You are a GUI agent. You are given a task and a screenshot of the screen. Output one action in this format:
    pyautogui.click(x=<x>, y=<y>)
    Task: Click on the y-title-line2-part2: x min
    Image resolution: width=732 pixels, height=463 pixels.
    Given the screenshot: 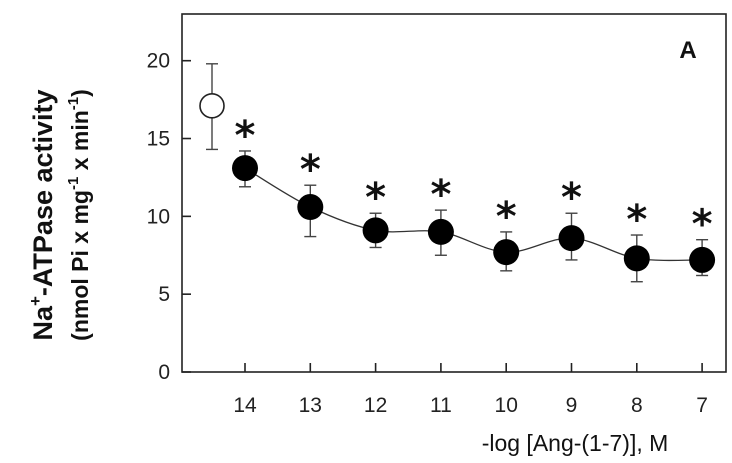 What is the action you would take?
    pyautogui.click(x=80, y=143)
    